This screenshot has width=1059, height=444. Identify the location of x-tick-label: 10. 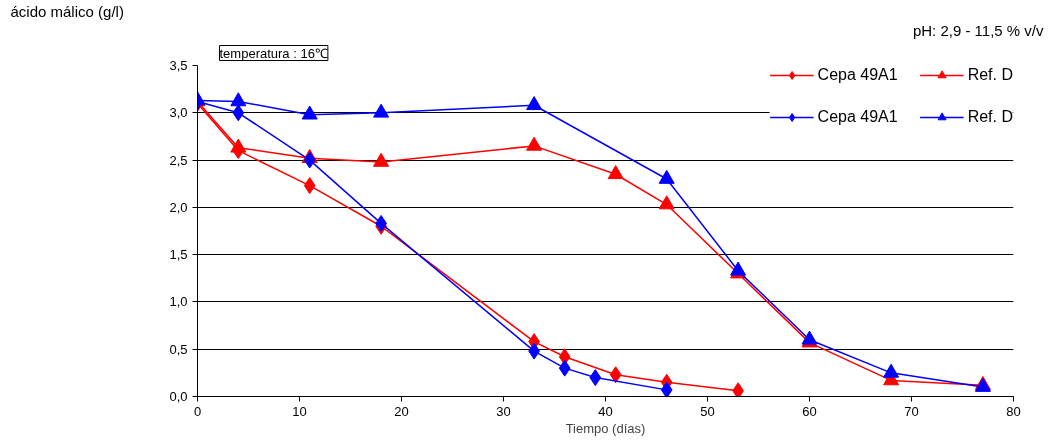
(299, 411).